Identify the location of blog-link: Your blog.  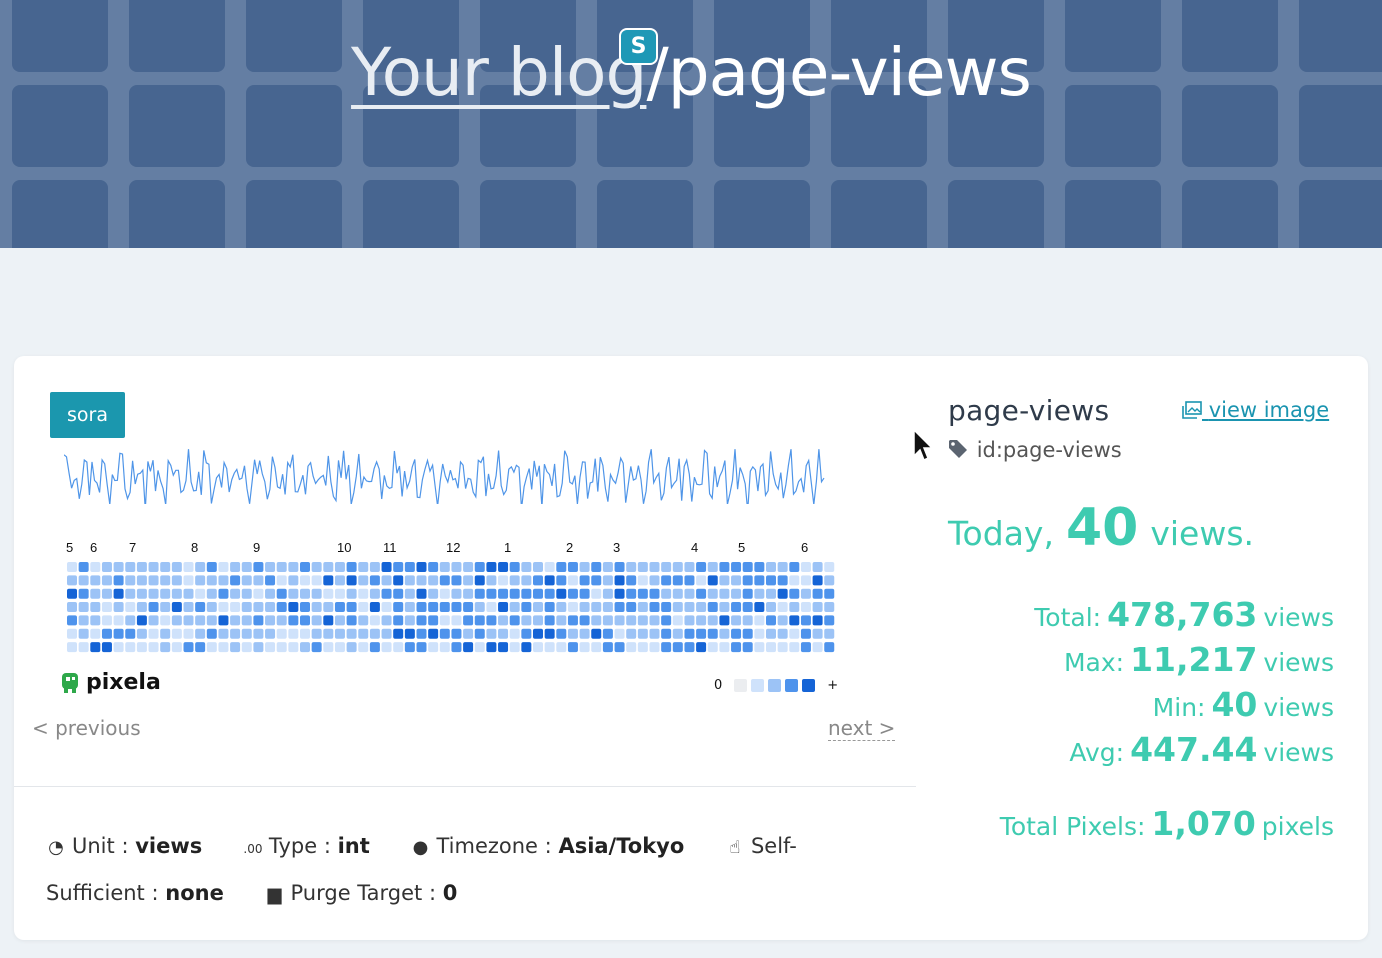
(499, 72).